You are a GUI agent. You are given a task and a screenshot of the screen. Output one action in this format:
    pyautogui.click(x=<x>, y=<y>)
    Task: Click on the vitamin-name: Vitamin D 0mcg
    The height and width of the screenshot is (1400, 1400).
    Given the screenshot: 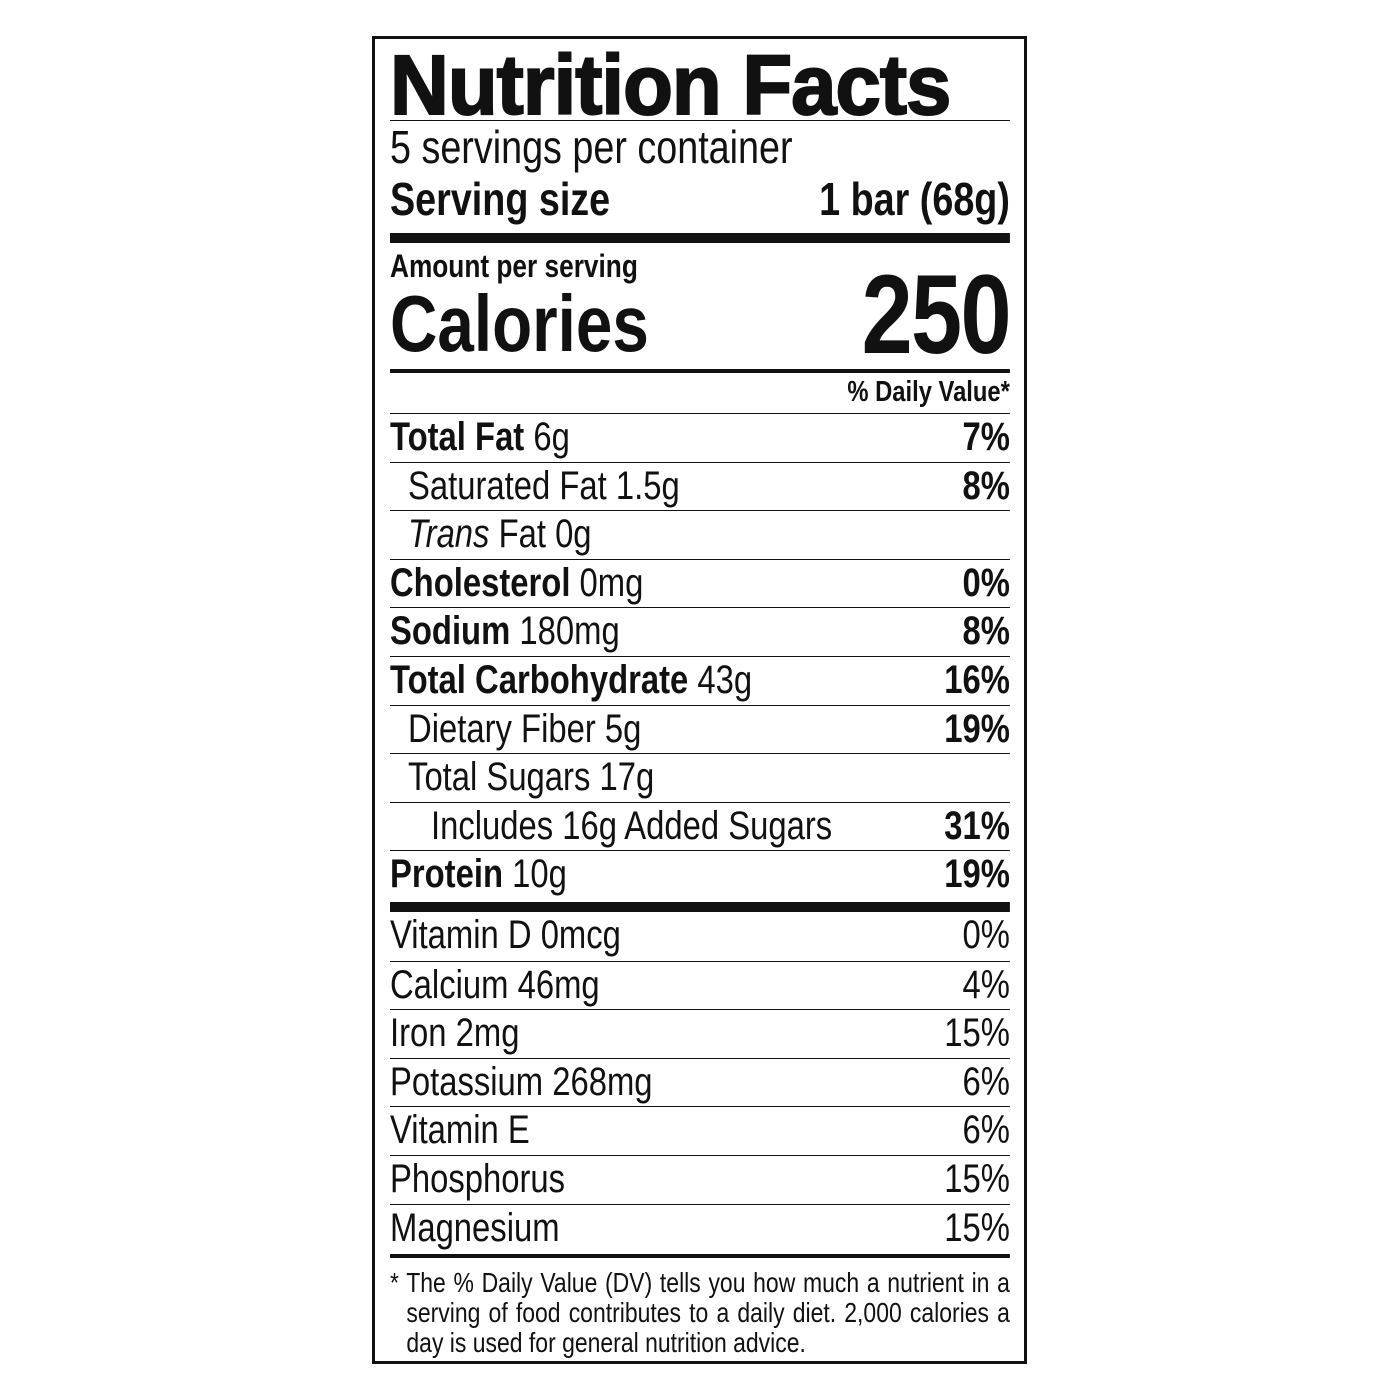 What is the action you would take?
    pyautogui.click(x=505, y=934)
    